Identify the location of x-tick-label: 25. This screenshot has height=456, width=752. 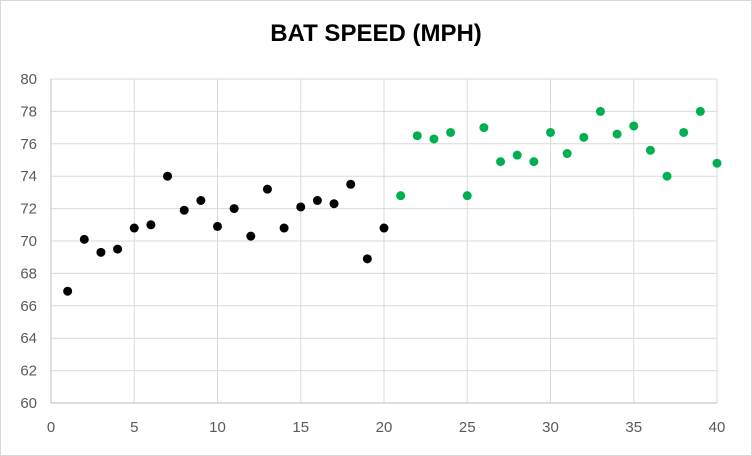
(467, 427).